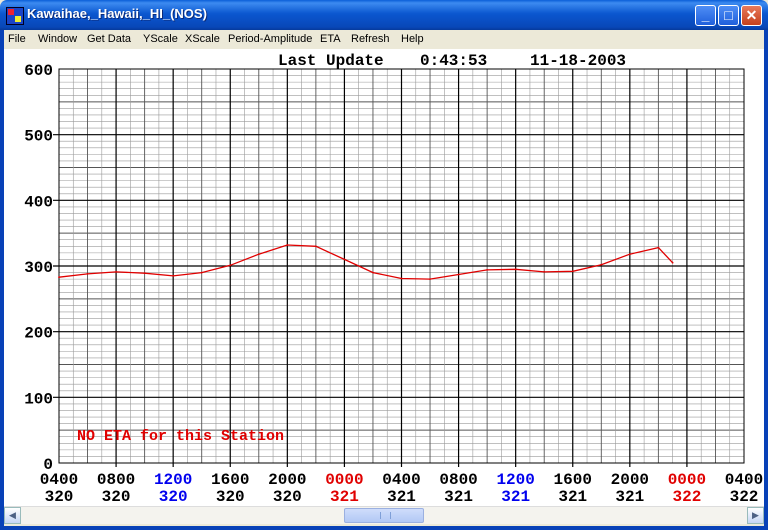 This screenshot has height=530, width=768. I want to click on y-tick-label: 500, so click(38, 137).